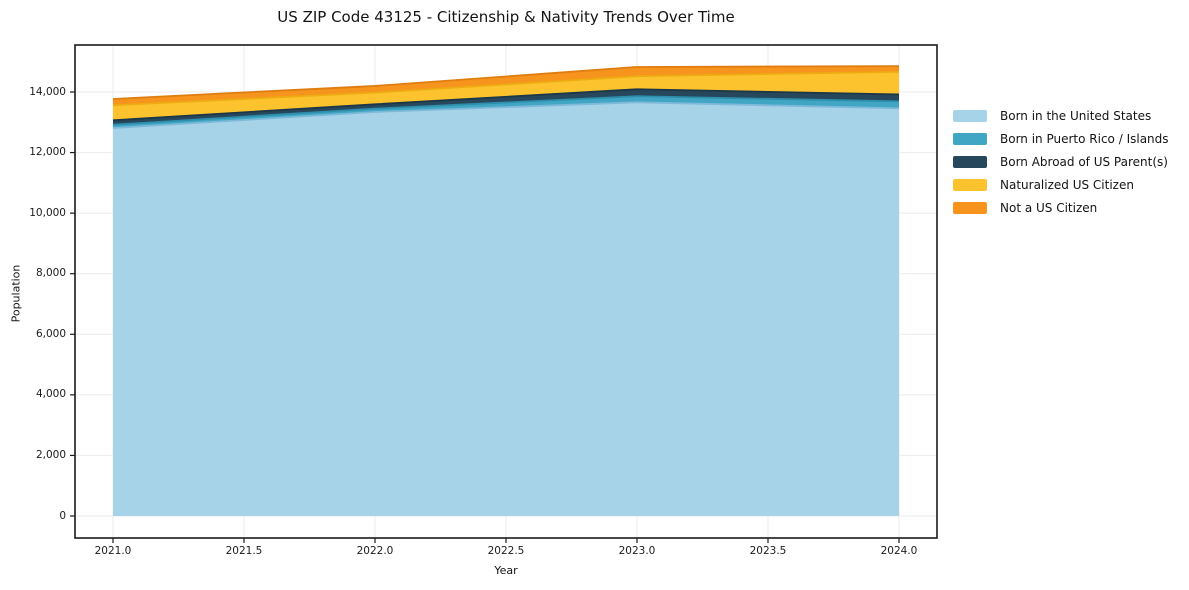 The image size is (1189, 590). Describe the element at coordinates (47, 212) in the screenshot. I see `y-tick-label: 10,000` at that location.